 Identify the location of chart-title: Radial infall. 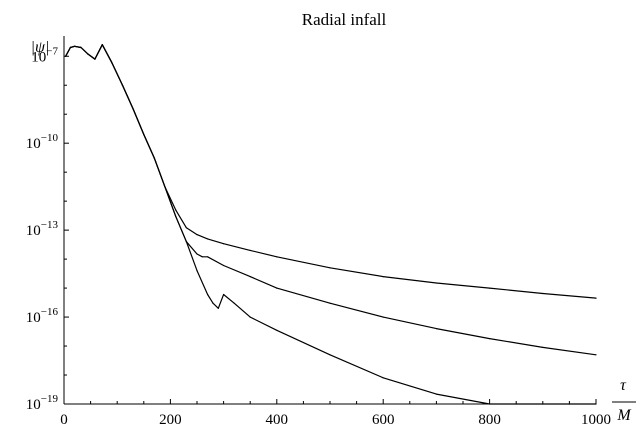
(344, 19).